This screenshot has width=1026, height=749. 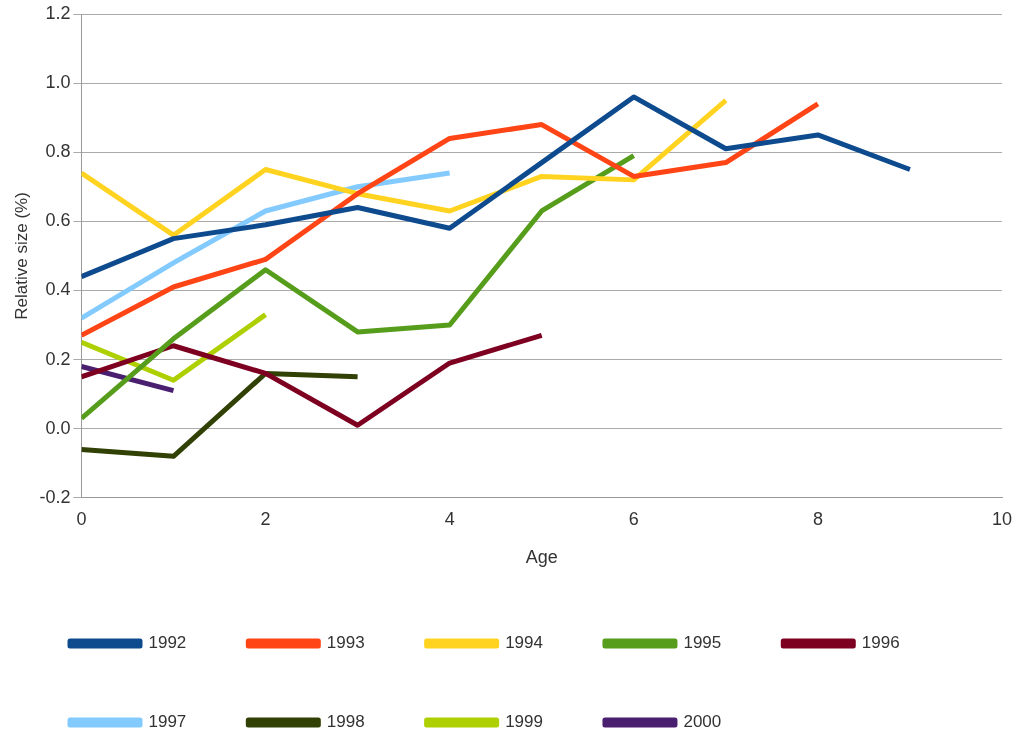 What do you see at coordinates (58, 358) in the screenshot?
I see `y-tick-label: 0.2` at bounding box center [58, 358].